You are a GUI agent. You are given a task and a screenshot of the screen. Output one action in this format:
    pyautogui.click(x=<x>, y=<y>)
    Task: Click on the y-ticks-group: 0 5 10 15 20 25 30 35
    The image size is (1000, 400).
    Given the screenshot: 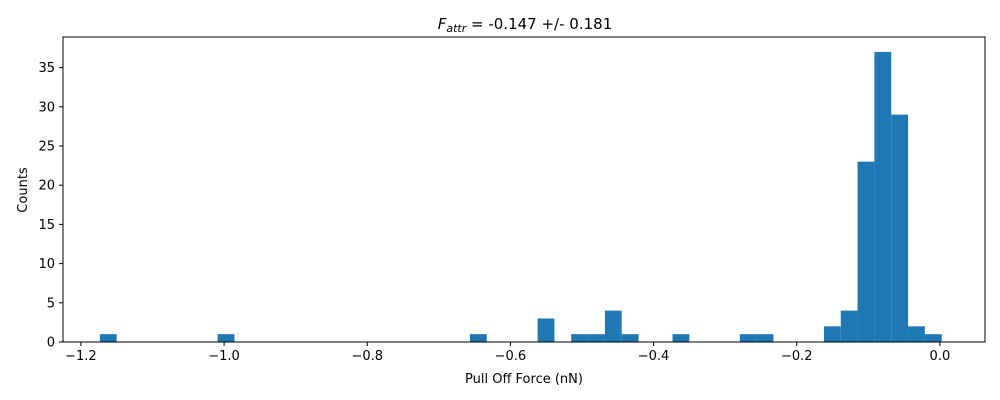 What is the action you would take?
    pyautogui.click(x=50, y=206)
    